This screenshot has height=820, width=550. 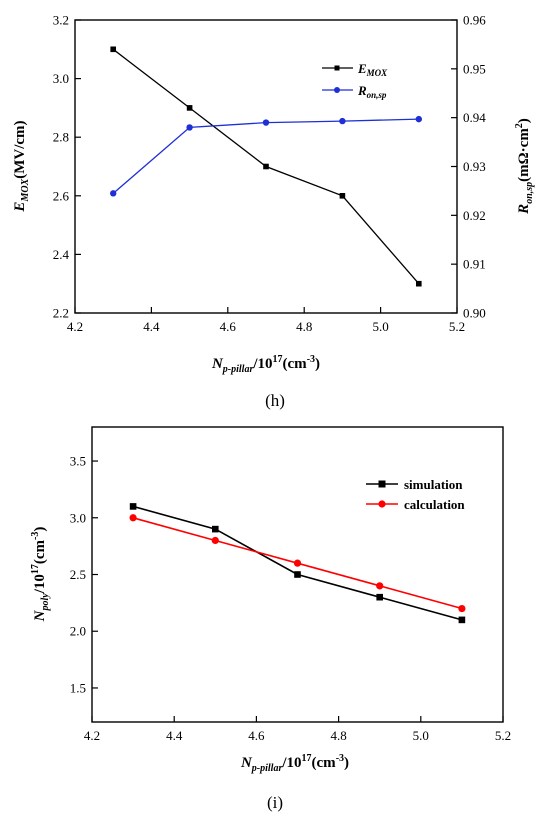 I want to click on y-left-tick-label-h: 2.8, so click(x=61, y=137).